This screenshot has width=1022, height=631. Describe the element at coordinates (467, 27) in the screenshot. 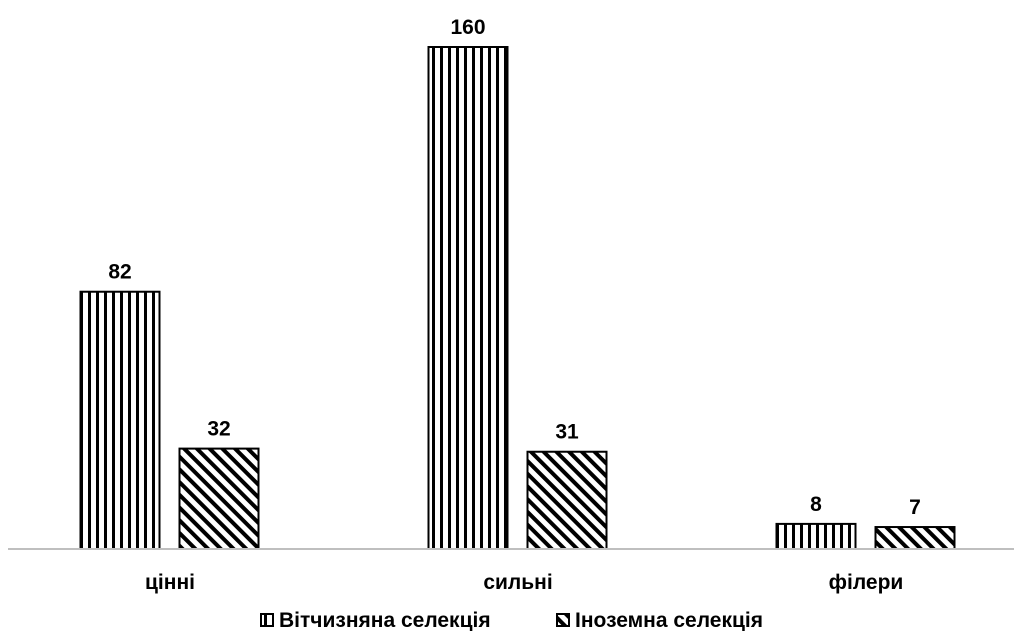

I see `data-label-domestic-1: 160` at that location.